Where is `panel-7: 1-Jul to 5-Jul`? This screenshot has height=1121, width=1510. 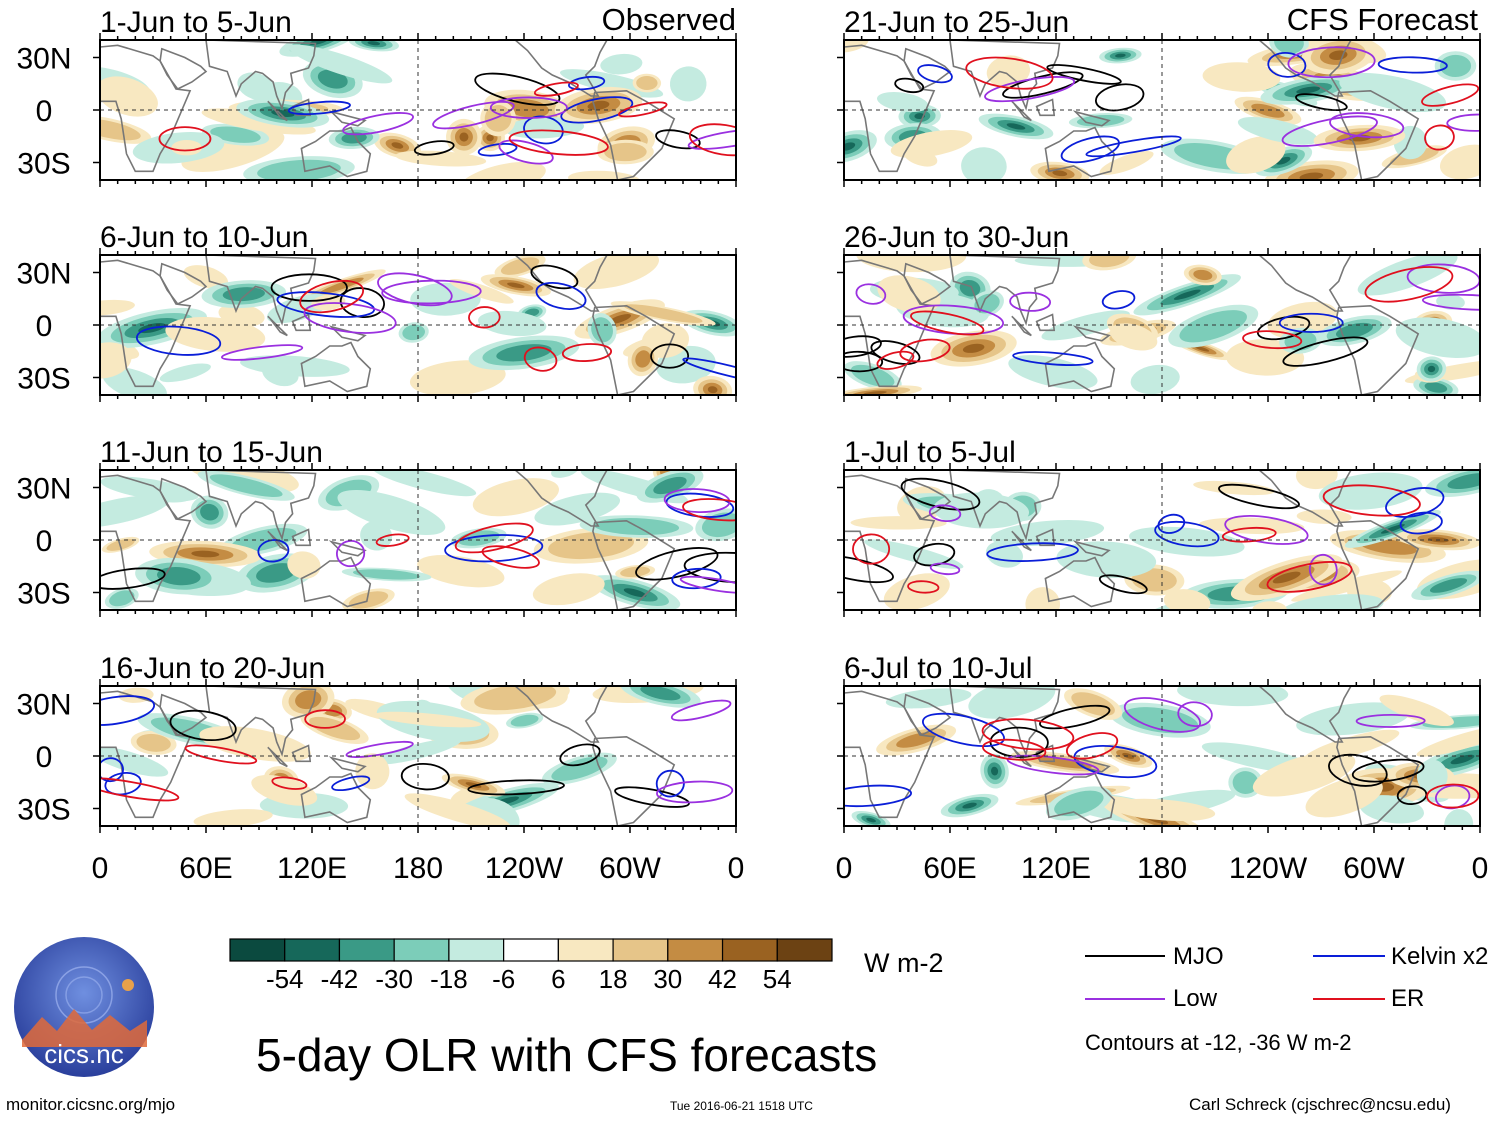
panel-7: 1-Jul to 5-Jul is located at coordinates (1159, 526).